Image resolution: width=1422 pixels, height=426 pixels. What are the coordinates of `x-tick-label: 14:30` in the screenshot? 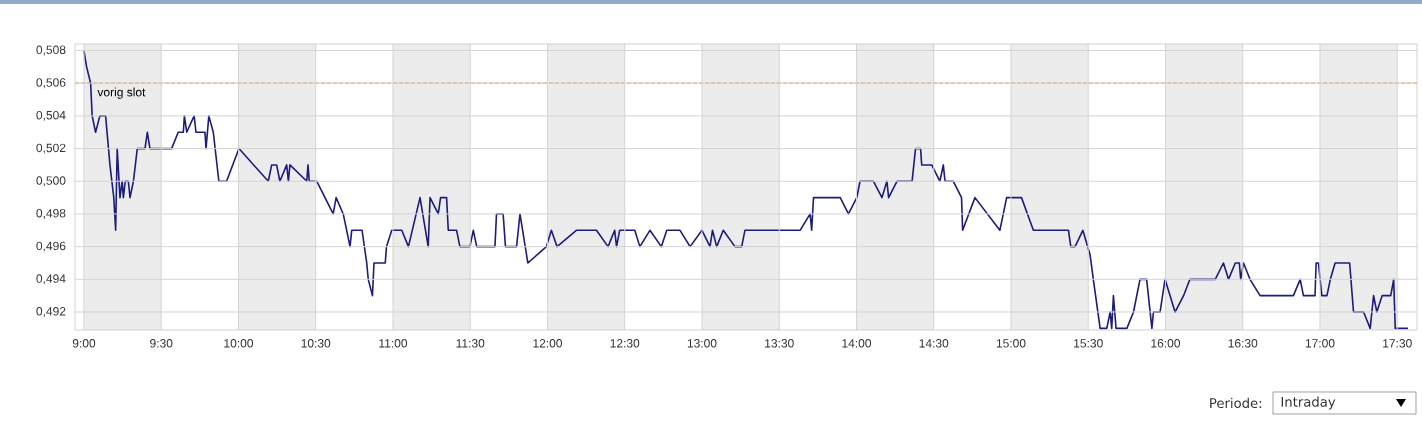 It's located at (934, 343).